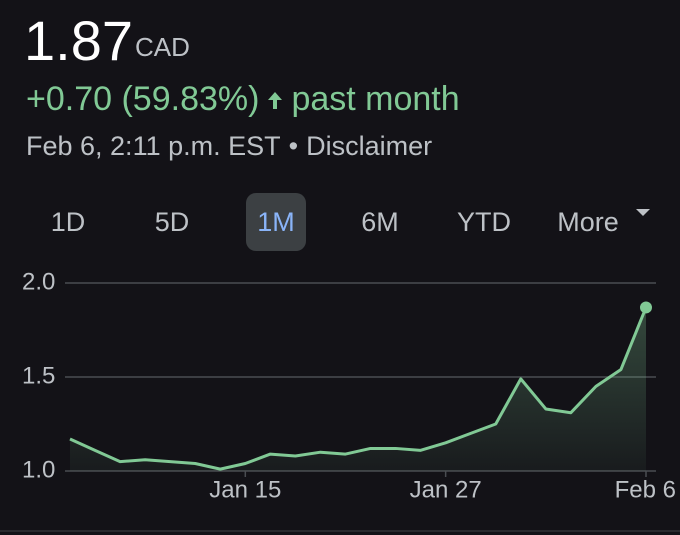 The image size is (680, 535). What do you see at coordinates (446, 489) in the screenshot?
I see `x-tick-label: Jan 27` at bounding box center [446, 489].